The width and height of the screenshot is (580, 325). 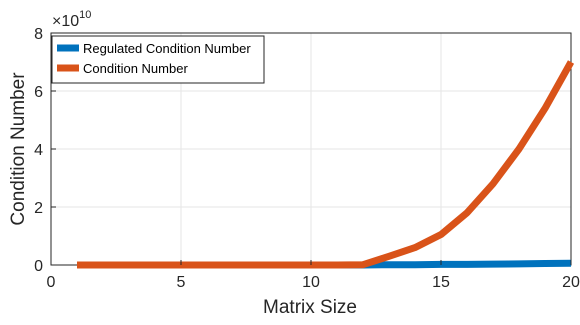 I want to click on y-multiplier-base: ×10, so click(x=65, y=21).